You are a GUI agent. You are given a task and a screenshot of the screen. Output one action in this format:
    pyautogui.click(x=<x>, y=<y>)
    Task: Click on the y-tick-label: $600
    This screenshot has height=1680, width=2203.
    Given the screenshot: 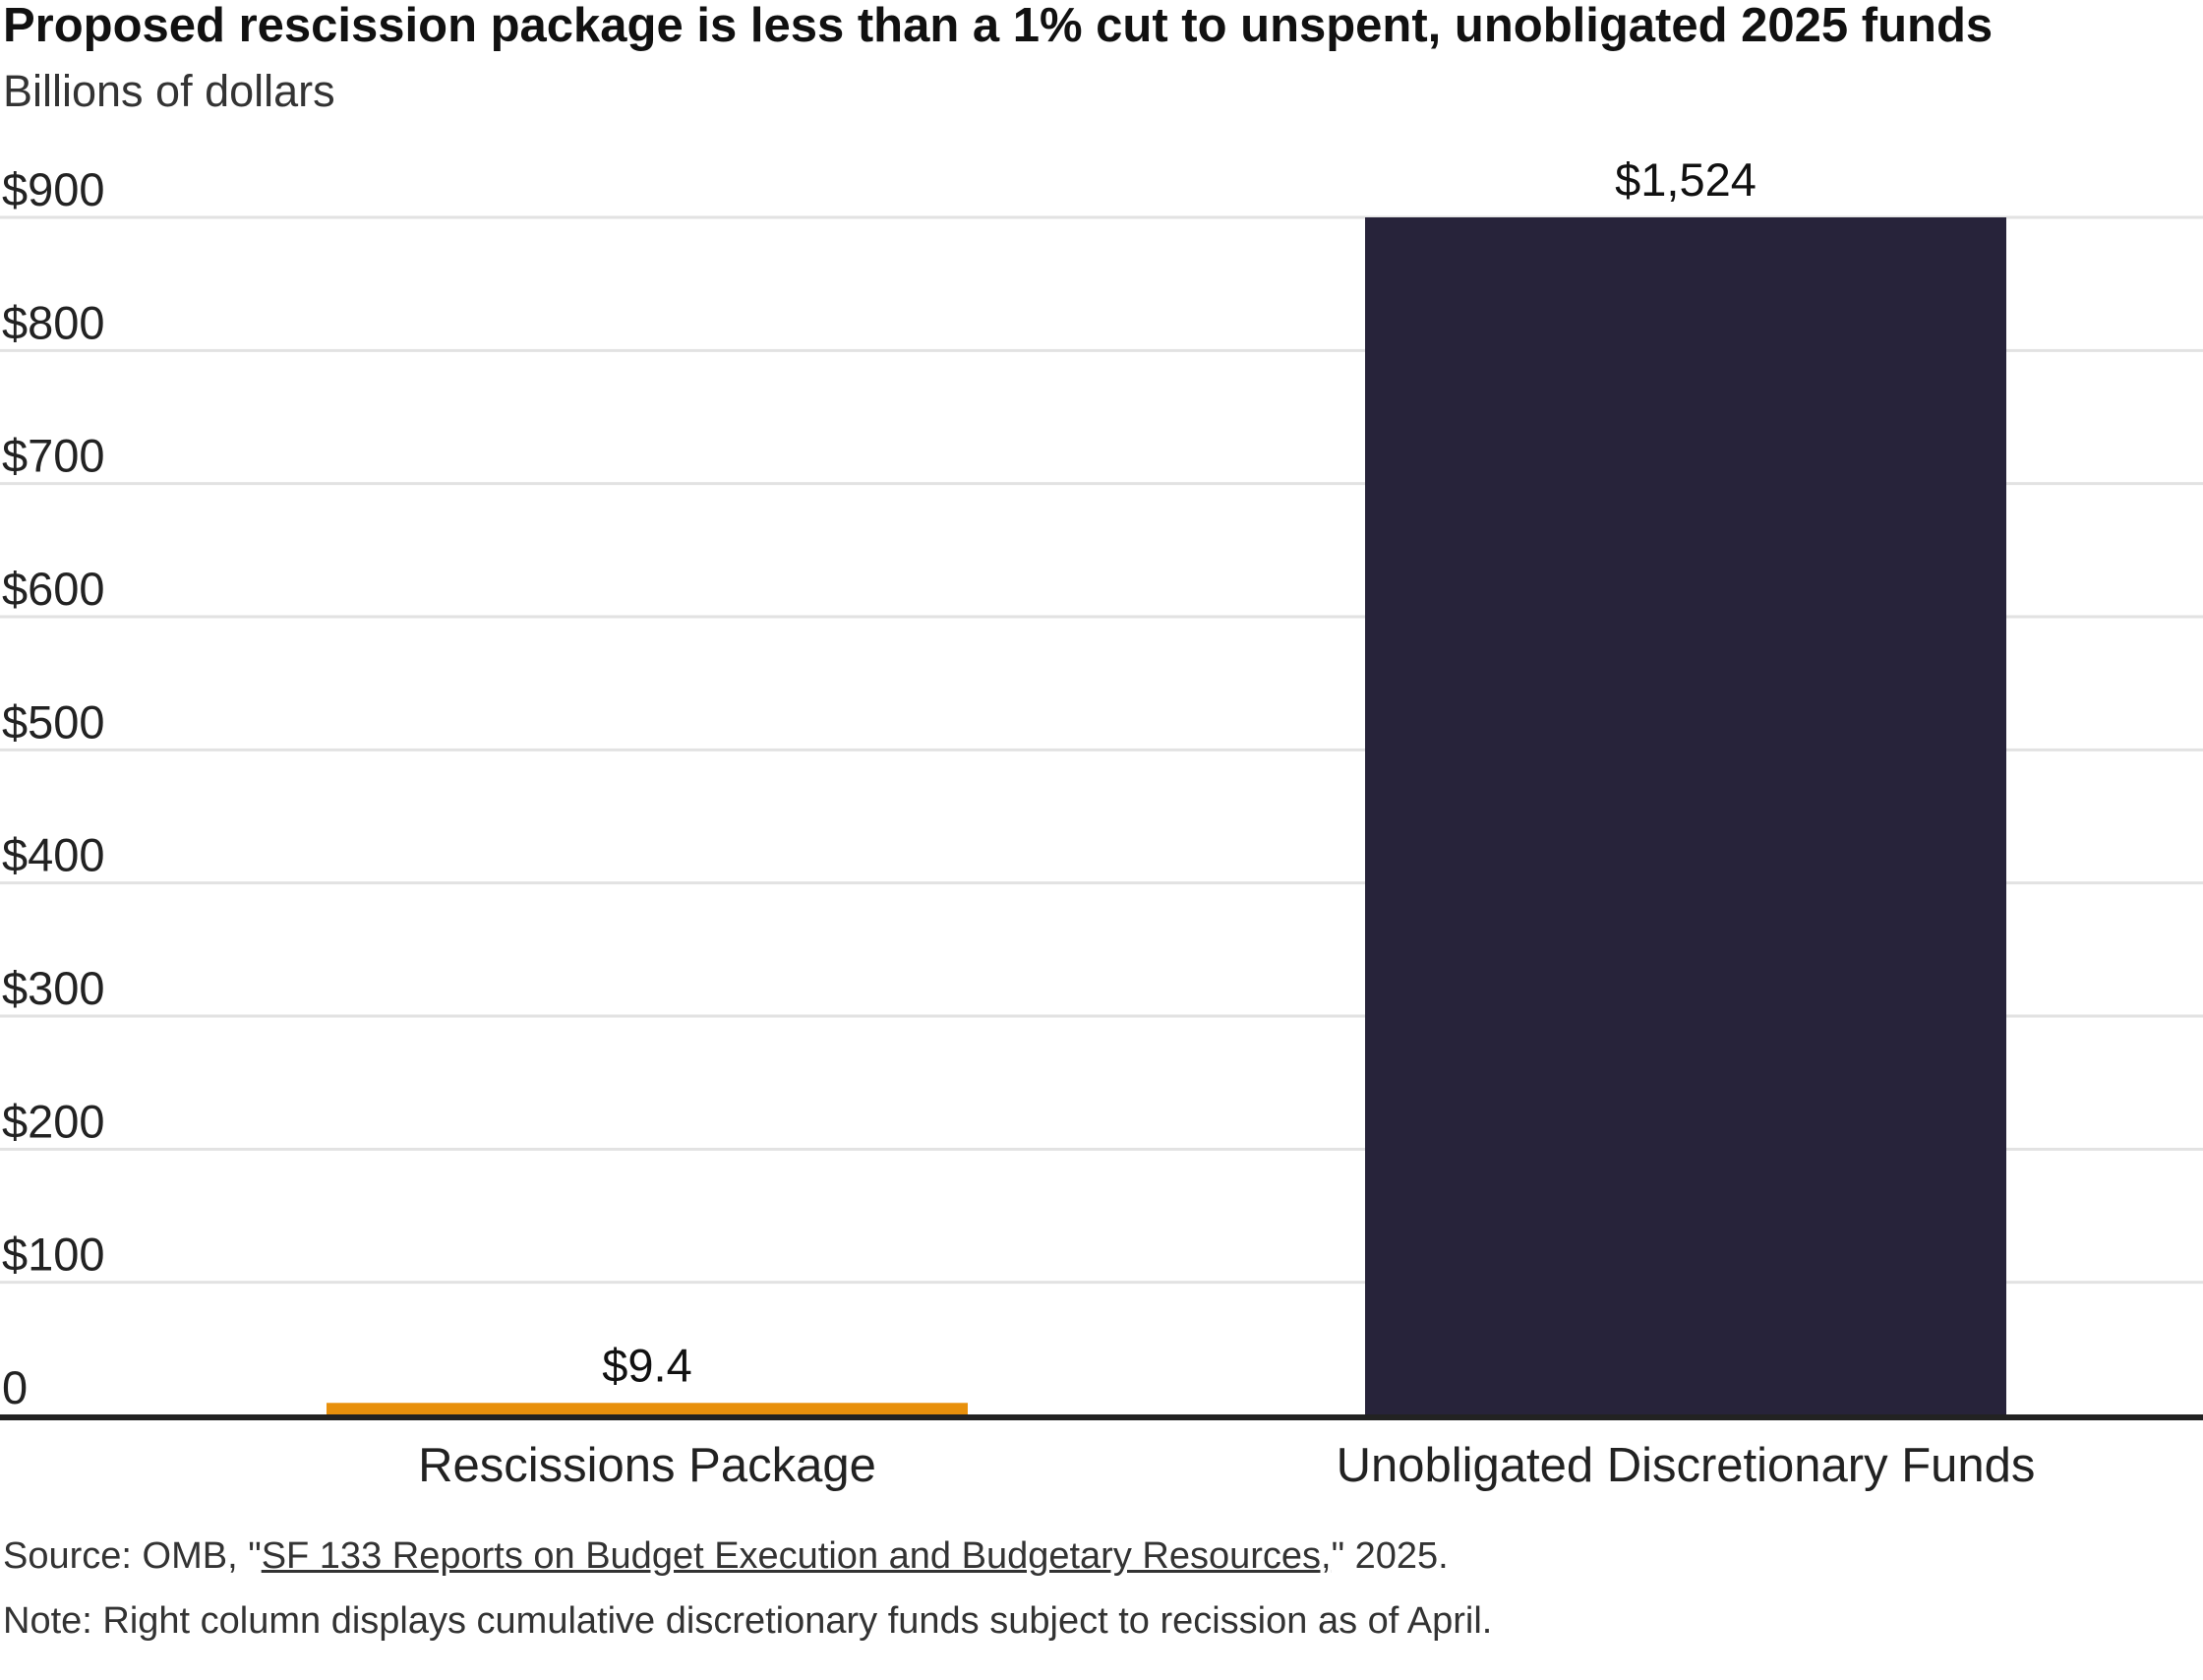 What is the action you would take?
    pyautogui.click(x=54, y=589)
    